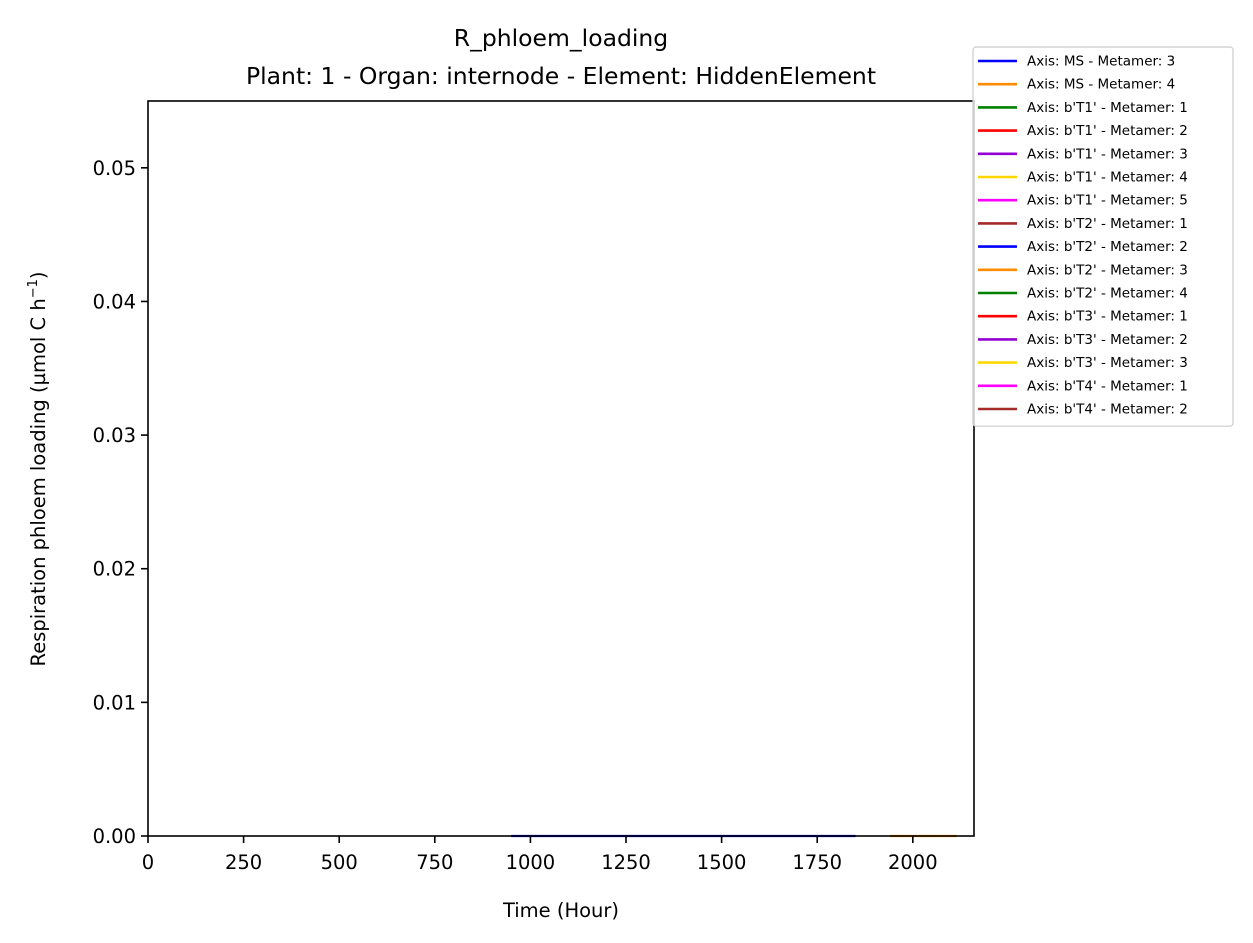 This screenshot has height=943, width=1253. Describe the element at coordinates (339, 862) in the screenshot. I see `x-tick-label-2: 500` at that location.